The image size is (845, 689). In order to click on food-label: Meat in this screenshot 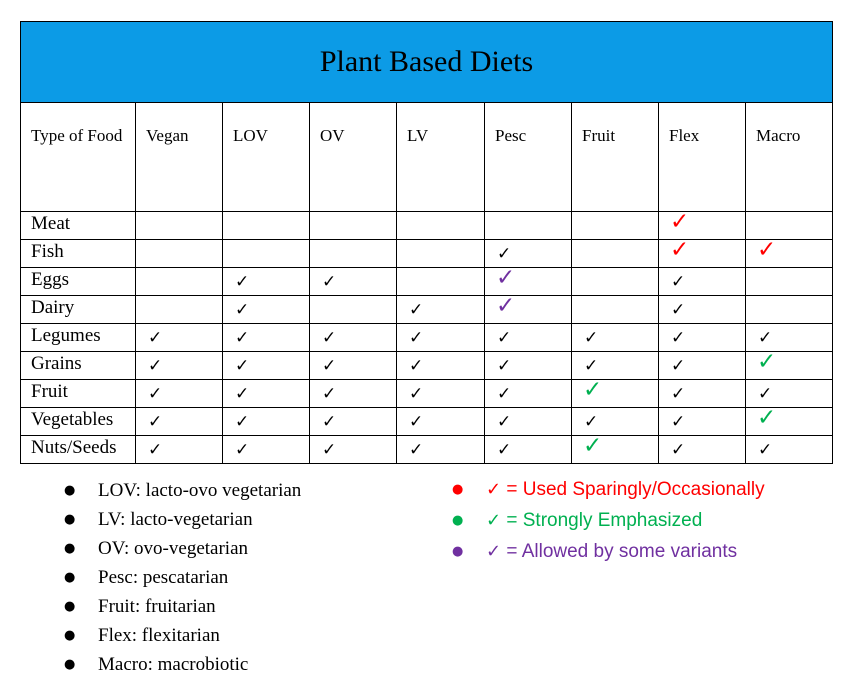, I will do `click(78, 225)`.